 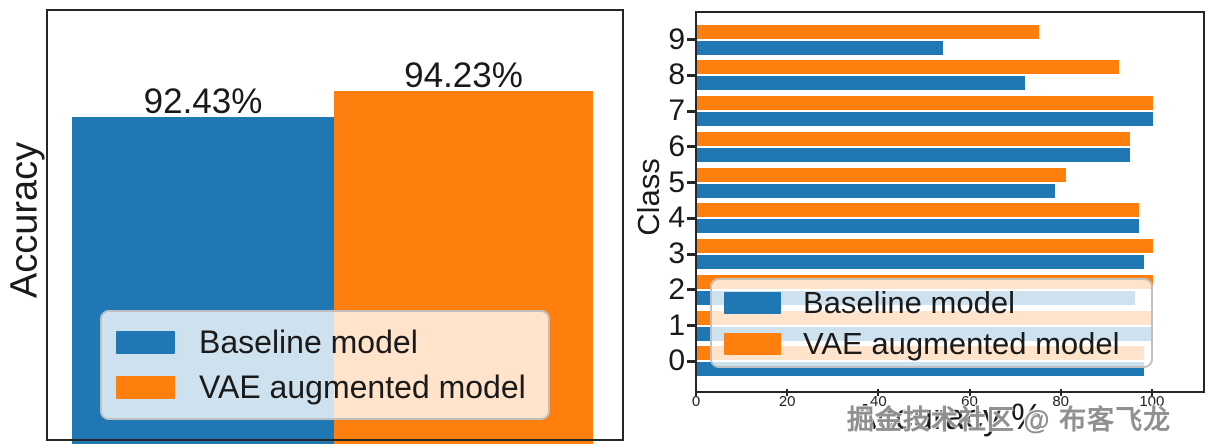 I want to click on ytick-label-class-5: 5, so click(x=676, y=182).